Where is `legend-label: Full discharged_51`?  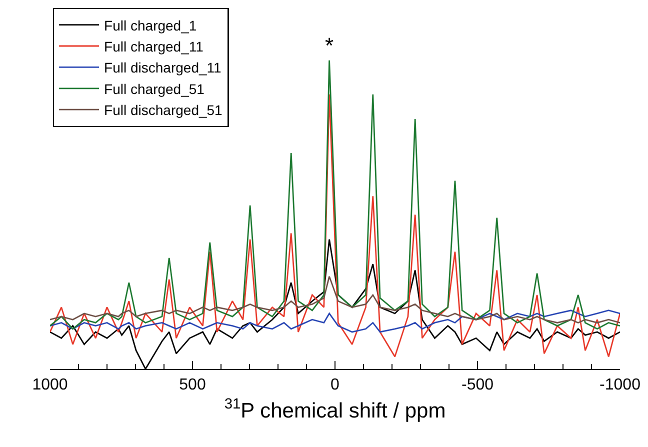
legend-label: Full discharged_51 is located at coordinates (163, 110).